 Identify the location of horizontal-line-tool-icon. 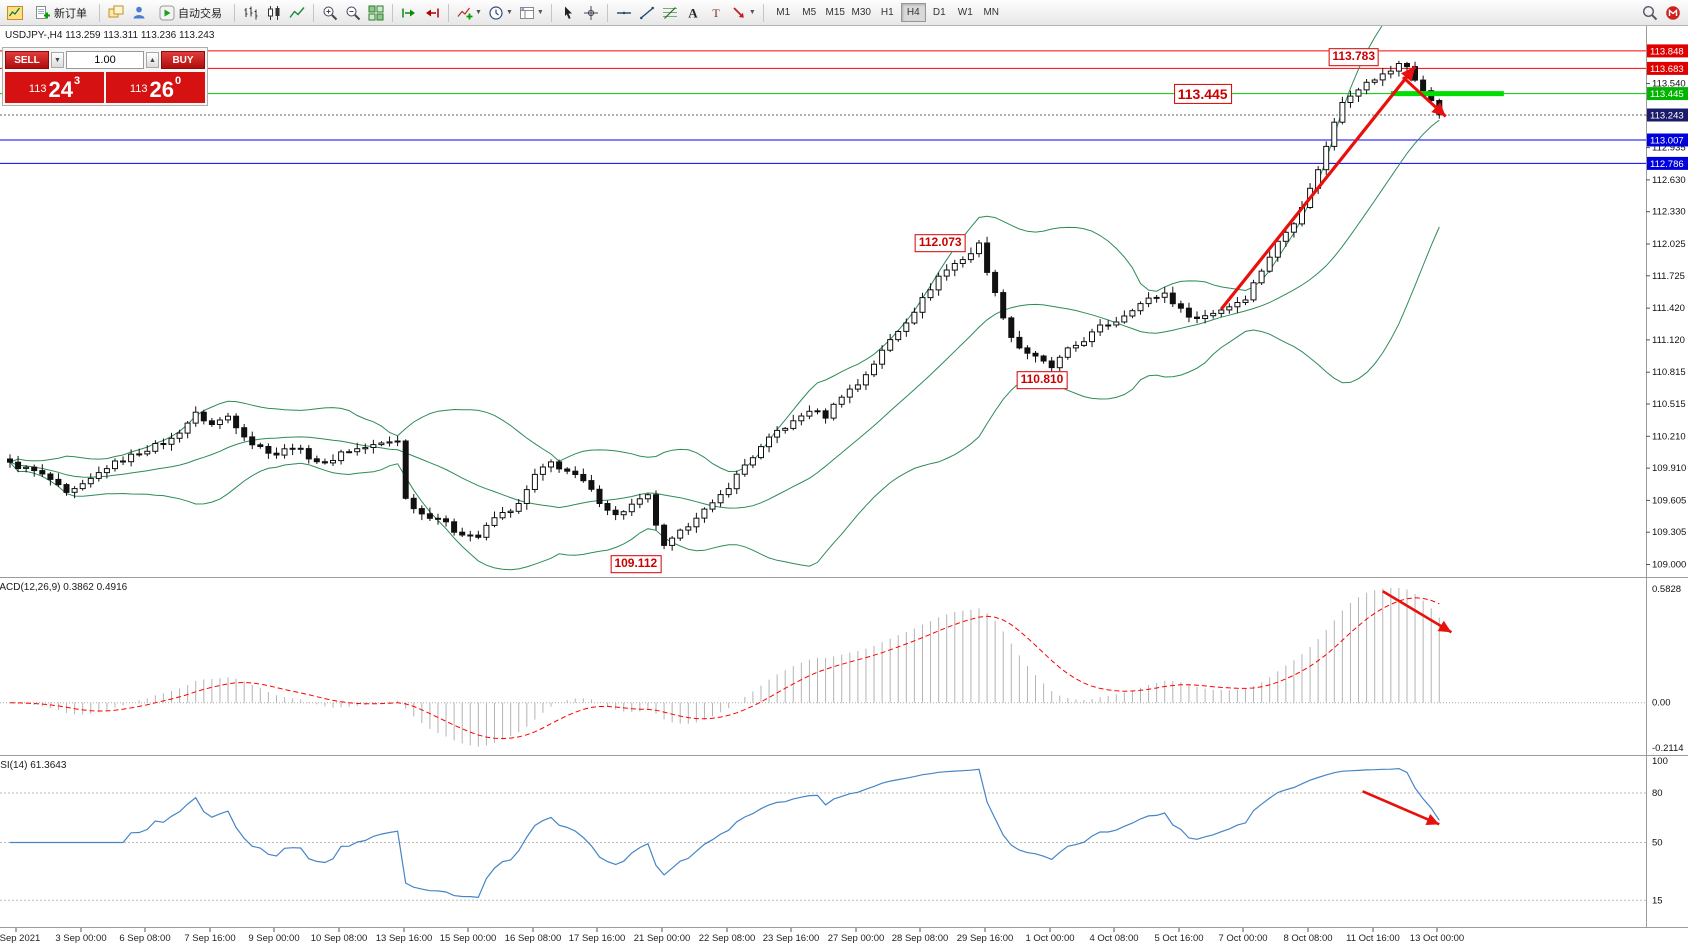
(624, 13).